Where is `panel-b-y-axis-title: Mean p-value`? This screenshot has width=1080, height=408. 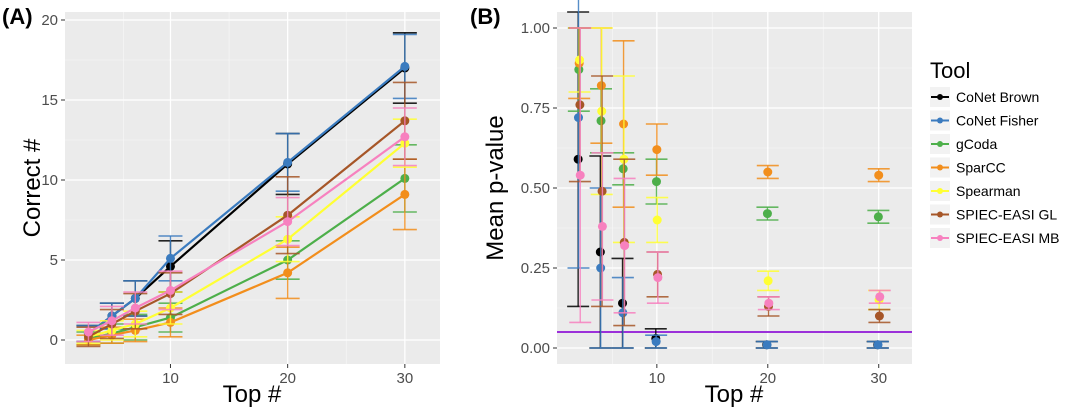
panel-b-y-axis-title: Mean p-value is located at coordinates (495, 187).